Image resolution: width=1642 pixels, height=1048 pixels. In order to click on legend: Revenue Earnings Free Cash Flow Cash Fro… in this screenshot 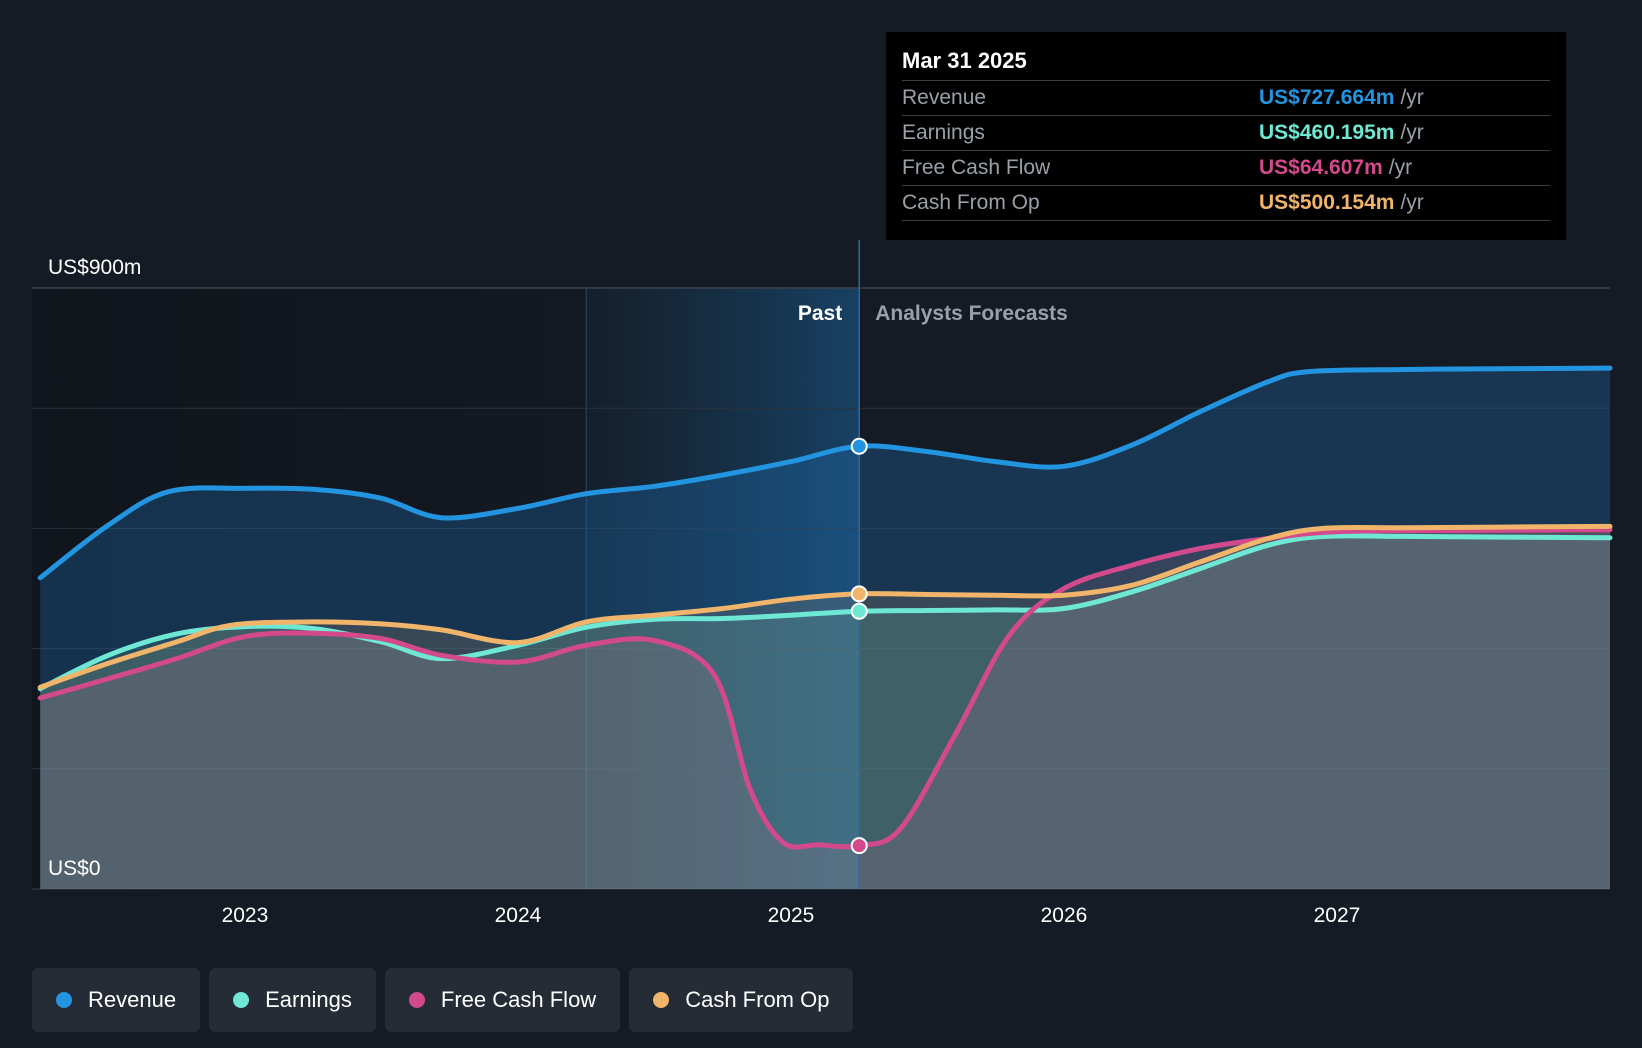, I will do `click(443, 1000)`.